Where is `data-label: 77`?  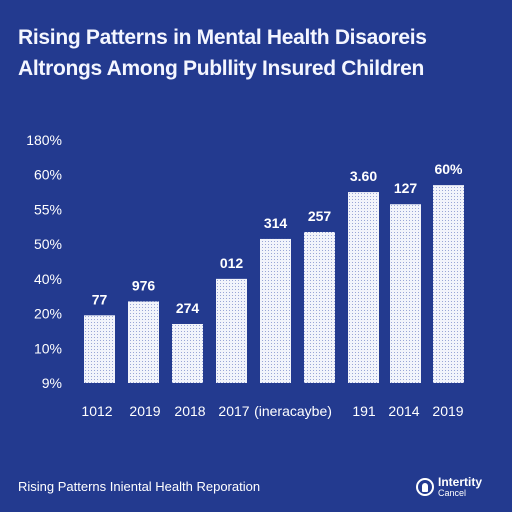
data-label: 77 is located at coordinates (100, 299).